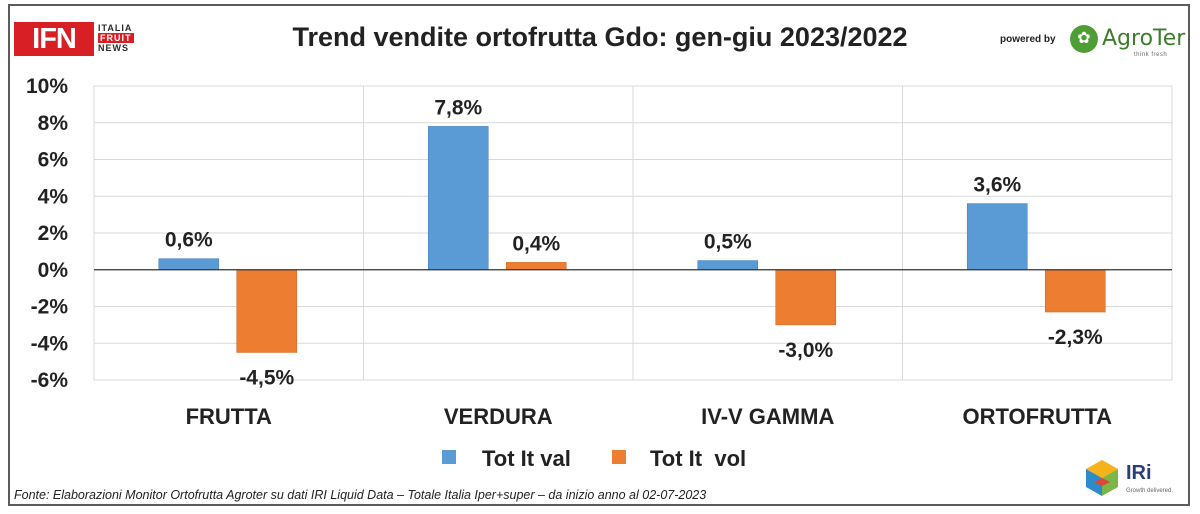  Describe the element at coordinates (1075, 337) in the screenshot. I see `data-label: -2,3%` at that location.